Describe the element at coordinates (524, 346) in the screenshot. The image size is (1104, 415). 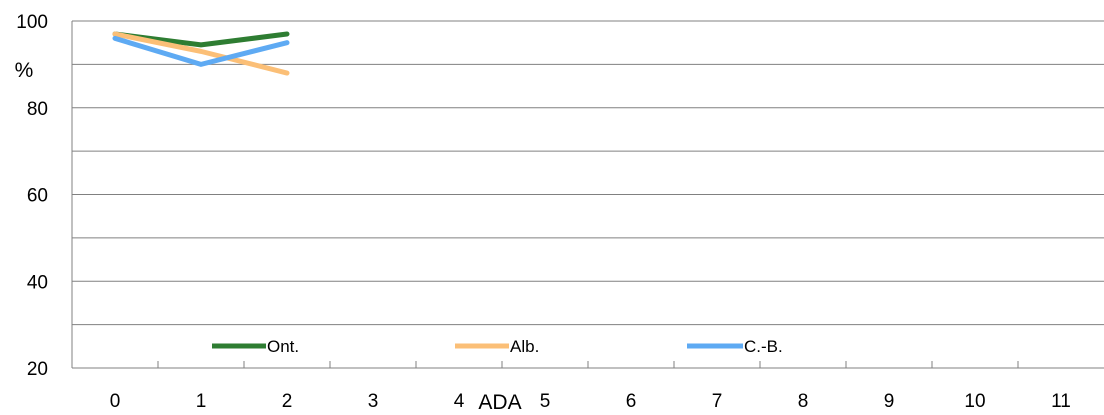
I see `legend-label-alb: Alb.` at that location.